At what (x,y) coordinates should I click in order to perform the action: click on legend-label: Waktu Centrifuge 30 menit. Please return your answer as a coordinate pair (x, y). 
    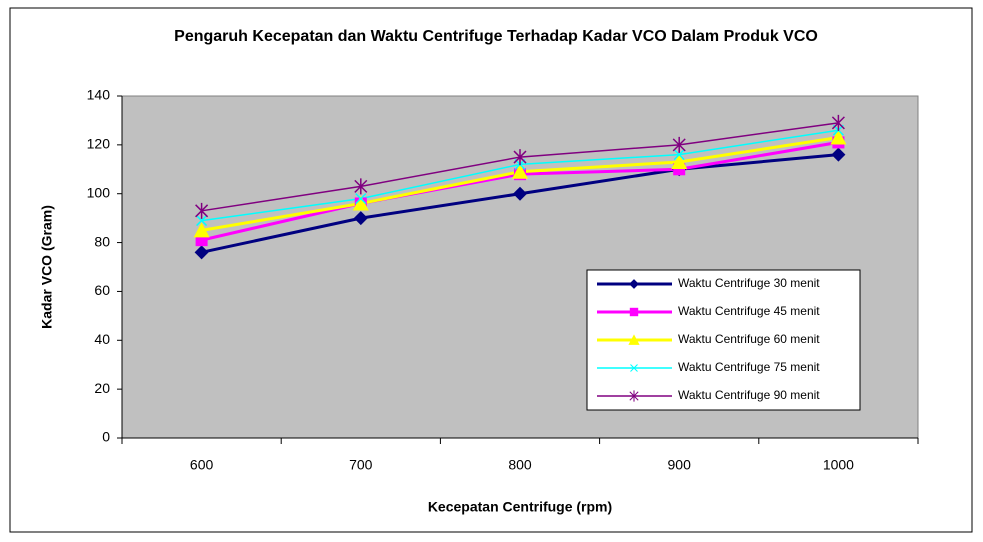
    Looking at the image, I should click on (749, 283).